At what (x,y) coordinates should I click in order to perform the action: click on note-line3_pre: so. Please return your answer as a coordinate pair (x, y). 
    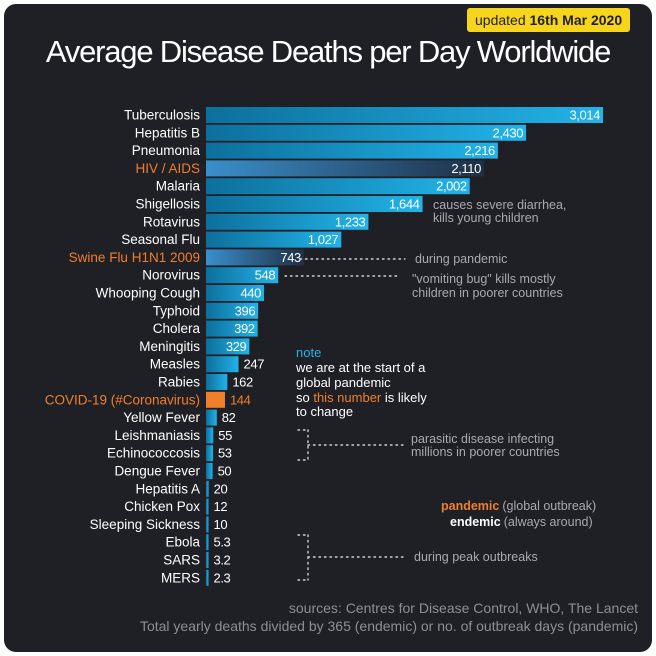
    Looking at the image, I should click on (304, 397).